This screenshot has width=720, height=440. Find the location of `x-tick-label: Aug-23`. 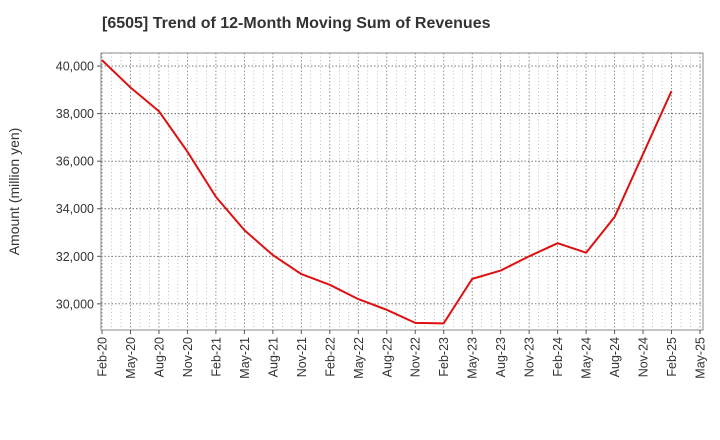

x-tick-label: Aug-23 is located at coordinates (501, 357).